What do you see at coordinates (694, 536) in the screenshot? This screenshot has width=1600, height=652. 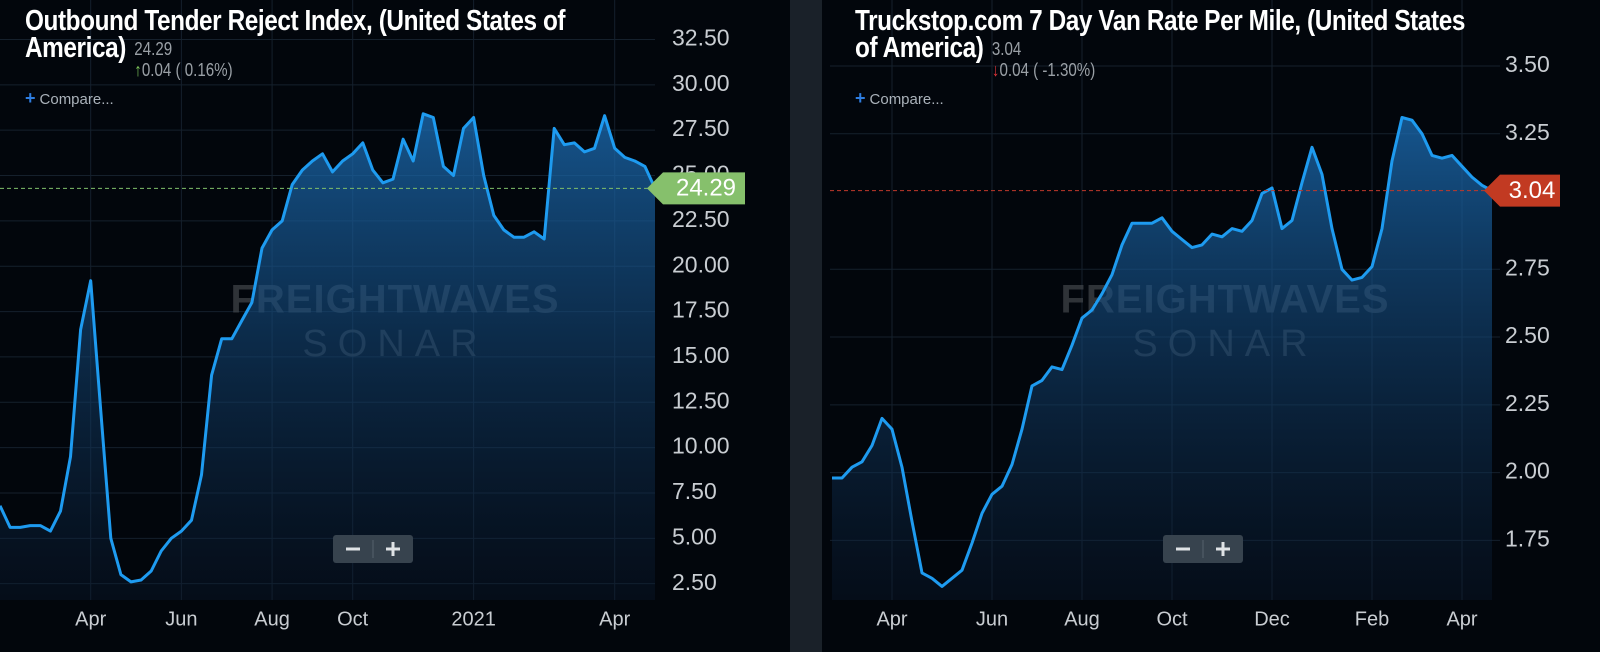 I see `y-tick-label: 5.00` at bounding box center [694, 536].